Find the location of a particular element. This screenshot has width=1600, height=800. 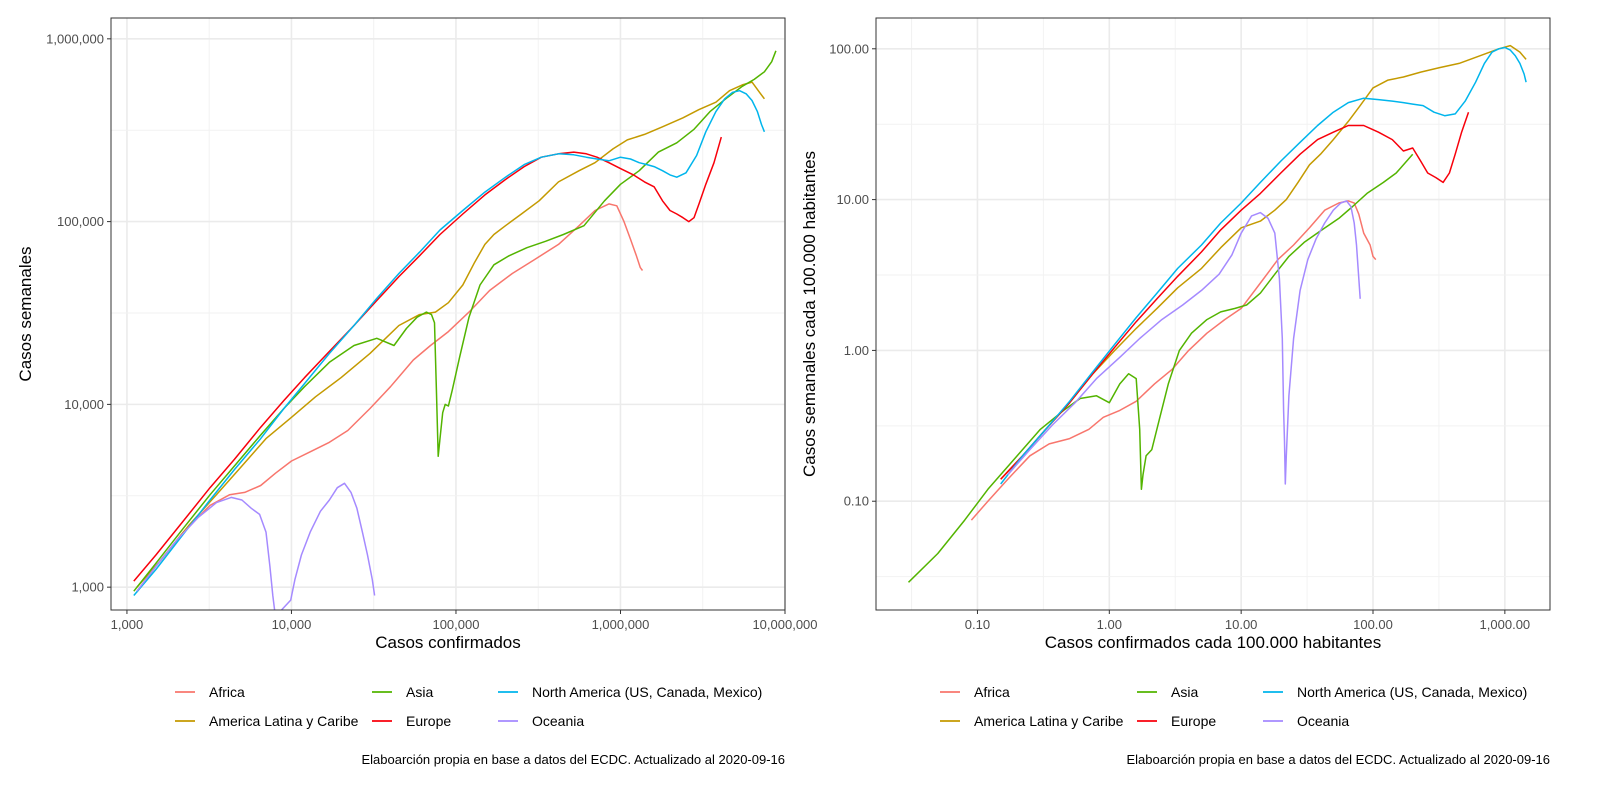

x-tick-label: 100.00 is located at coordinates (1373, 624).